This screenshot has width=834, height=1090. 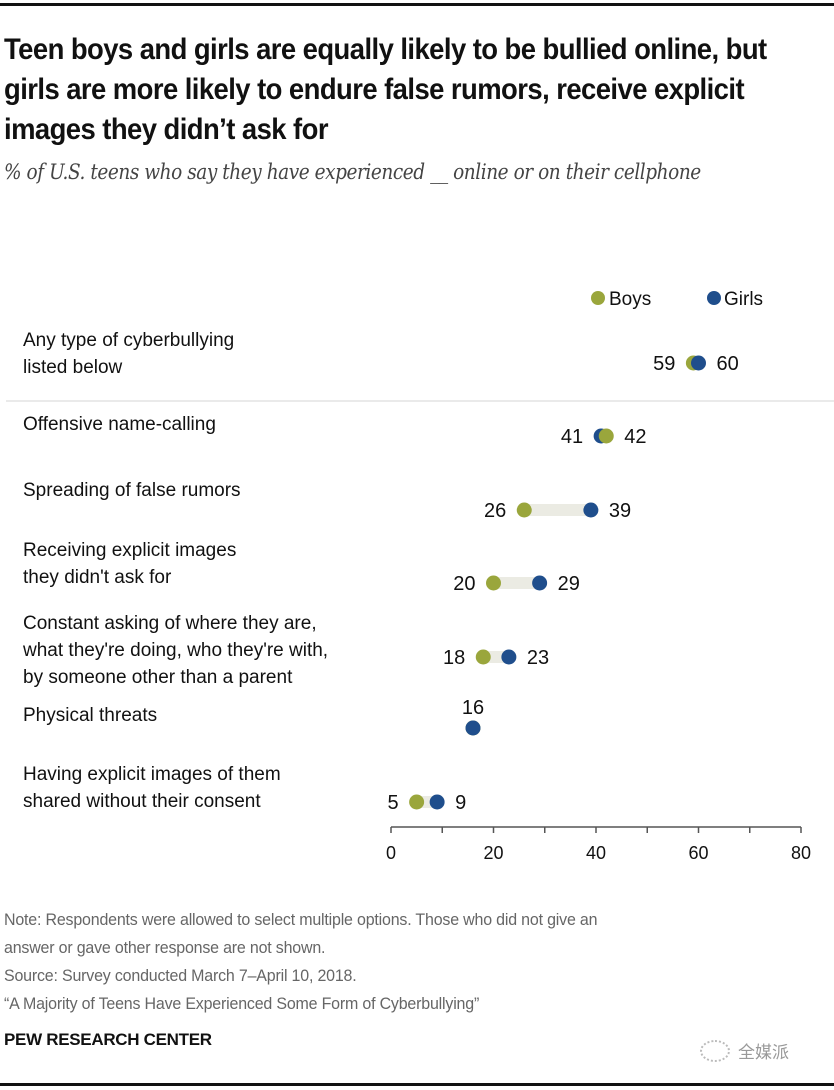 What do you see at coordinates (620, 511) in the screenshot?
I see `value-label-girls: 39` at bounding box center [620, 511].